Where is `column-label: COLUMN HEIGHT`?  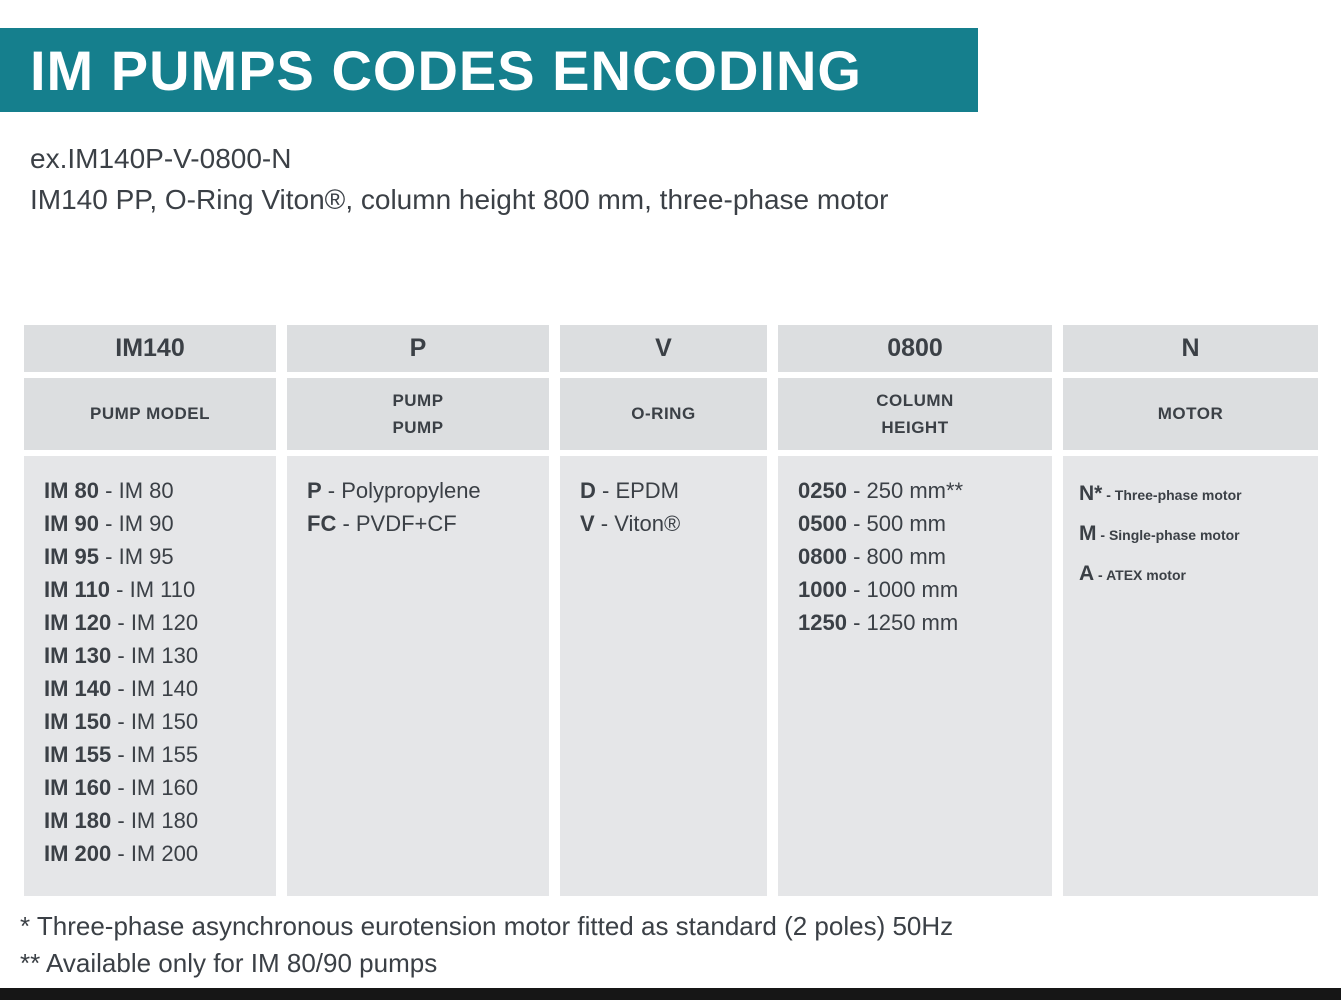 column-label: COLUMN HEIGHT is located at coordinates (915, 414).